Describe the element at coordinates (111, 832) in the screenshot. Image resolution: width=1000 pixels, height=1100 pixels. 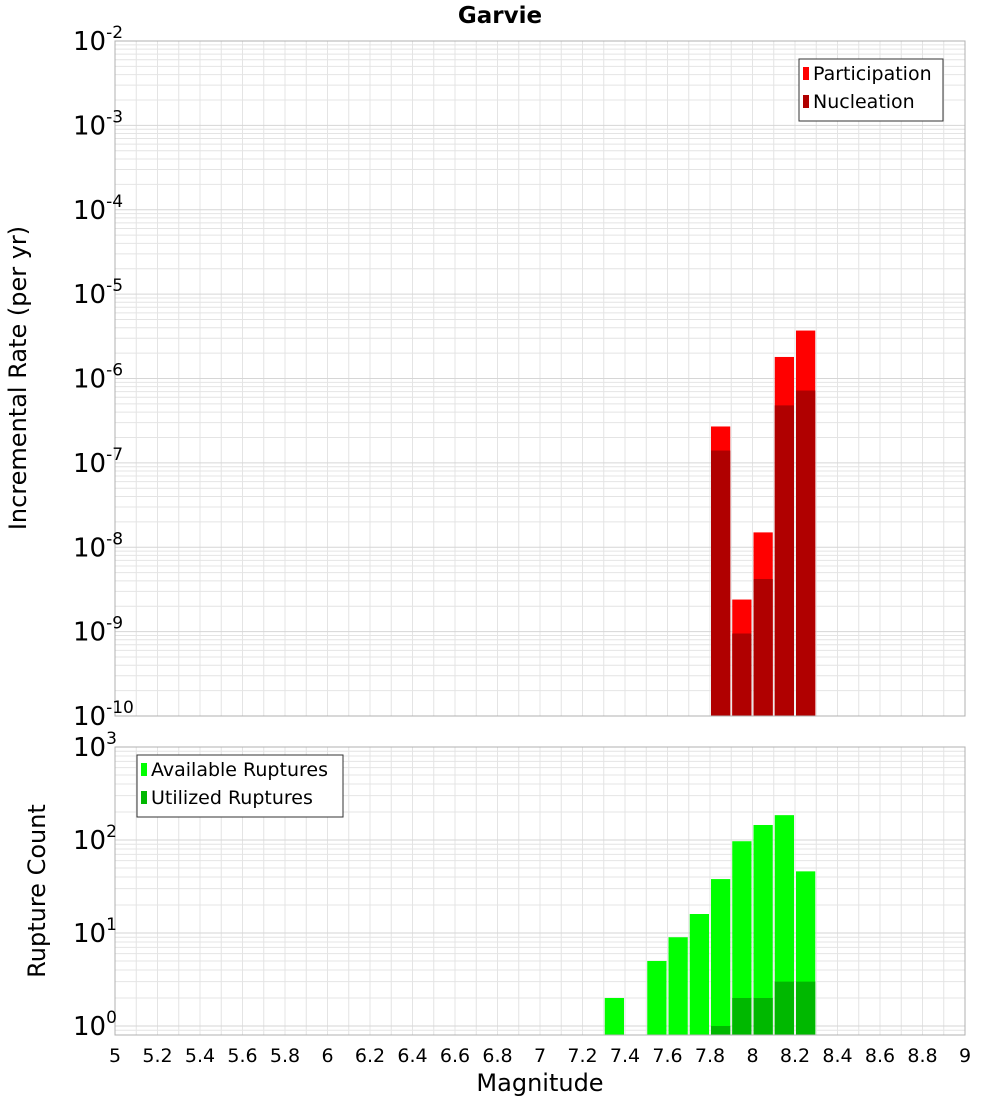
I see `y-tick-exponent: 2` at that location.